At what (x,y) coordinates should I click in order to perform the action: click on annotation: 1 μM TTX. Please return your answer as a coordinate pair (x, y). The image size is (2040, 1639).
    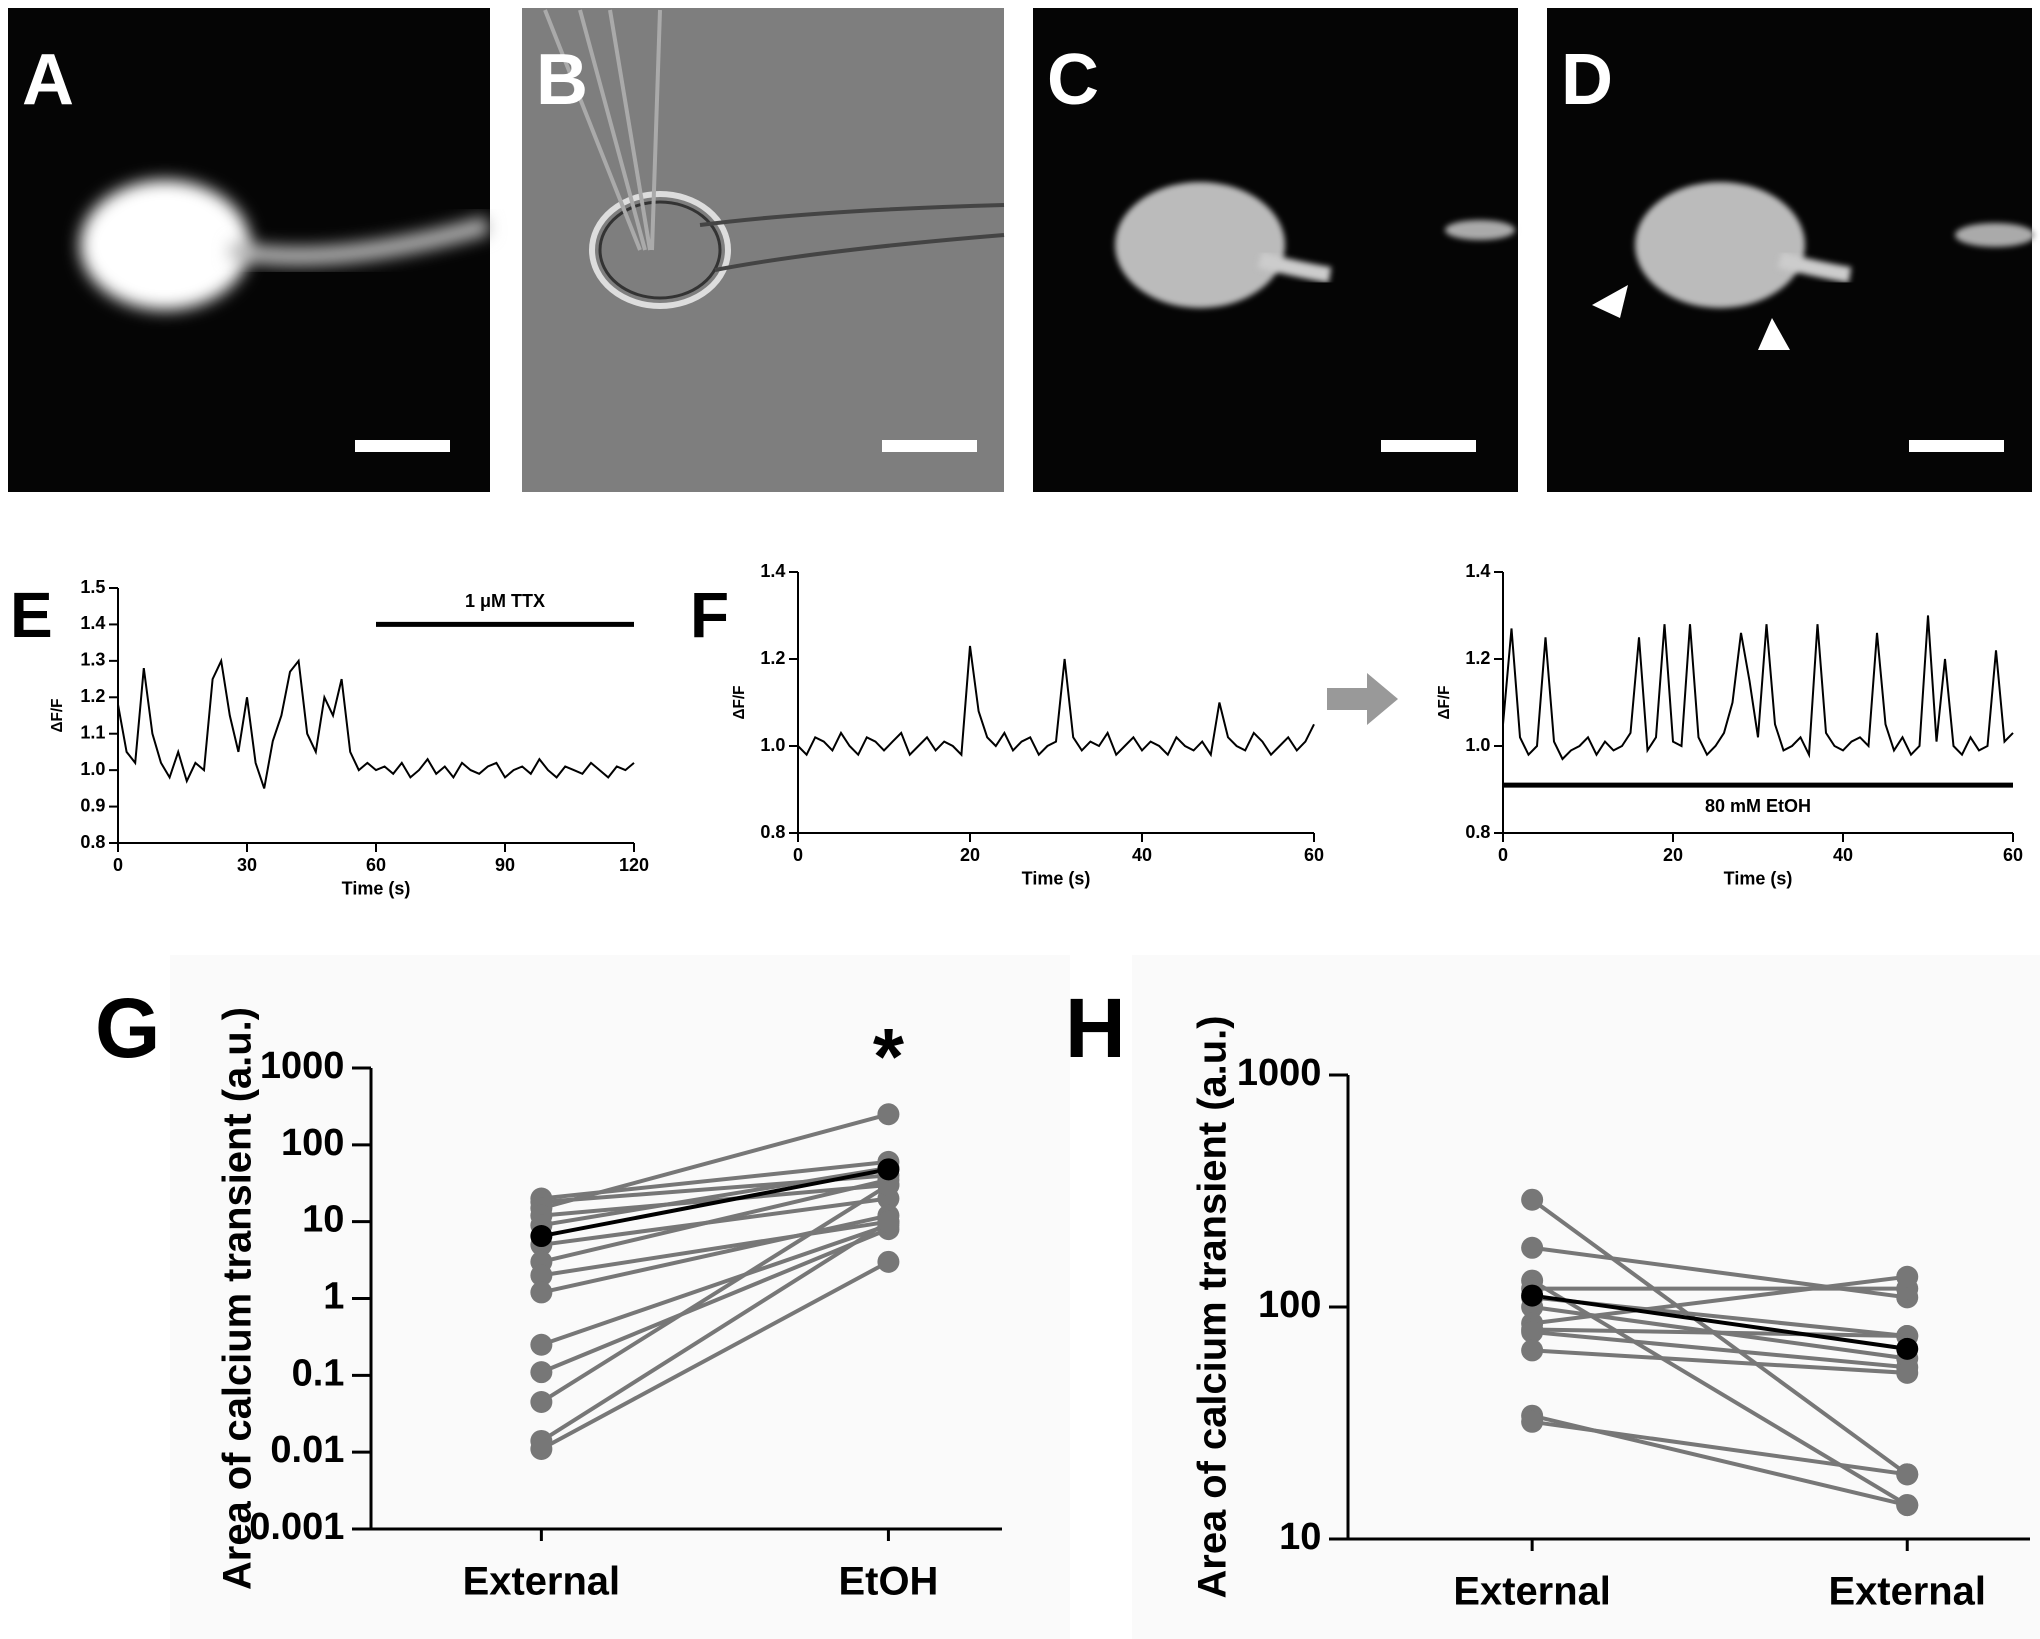
    Looking at the image, I should click on (505, 601).